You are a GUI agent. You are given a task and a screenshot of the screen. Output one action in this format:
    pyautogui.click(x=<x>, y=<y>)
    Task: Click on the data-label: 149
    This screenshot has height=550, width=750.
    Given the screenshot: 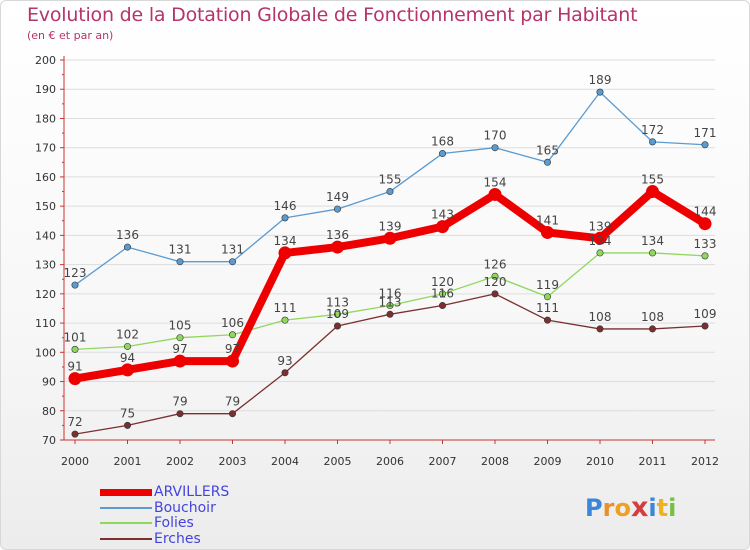 What is the action you would take?
    pyautogui.click(x=337, y=197)
    